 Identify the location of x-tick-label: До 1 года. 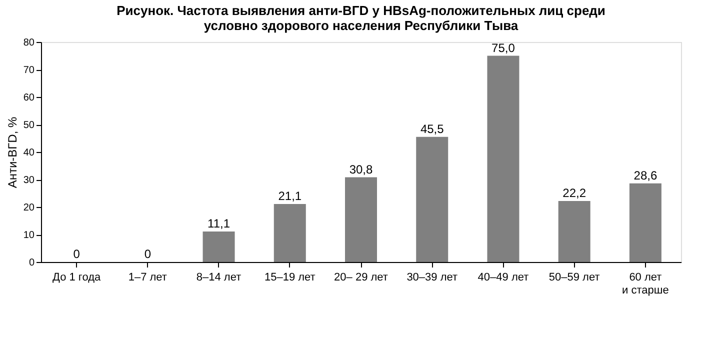
(77, 278).